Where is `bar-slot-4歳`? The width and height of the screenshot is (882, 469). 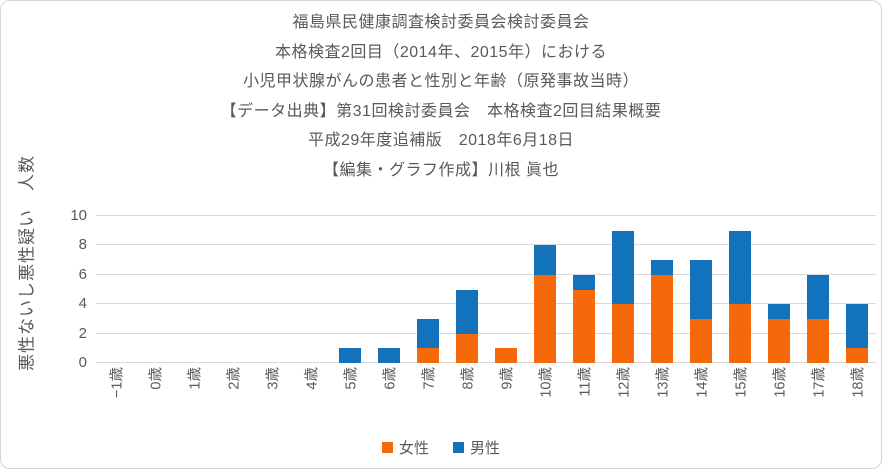 bar-slot-4歳 is located at coordinates (310, 289).